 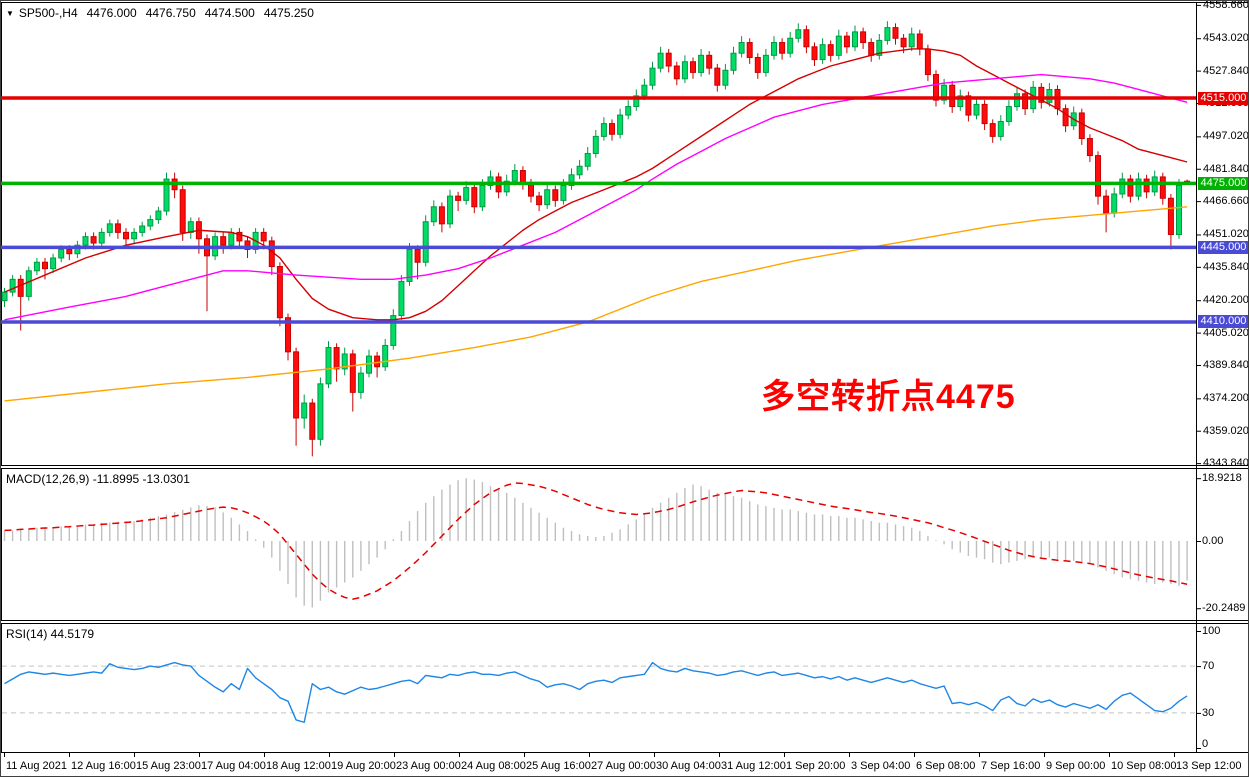 I want to click on time-axis-label: 19 Aug 20:00, so click(x=363, y=766).